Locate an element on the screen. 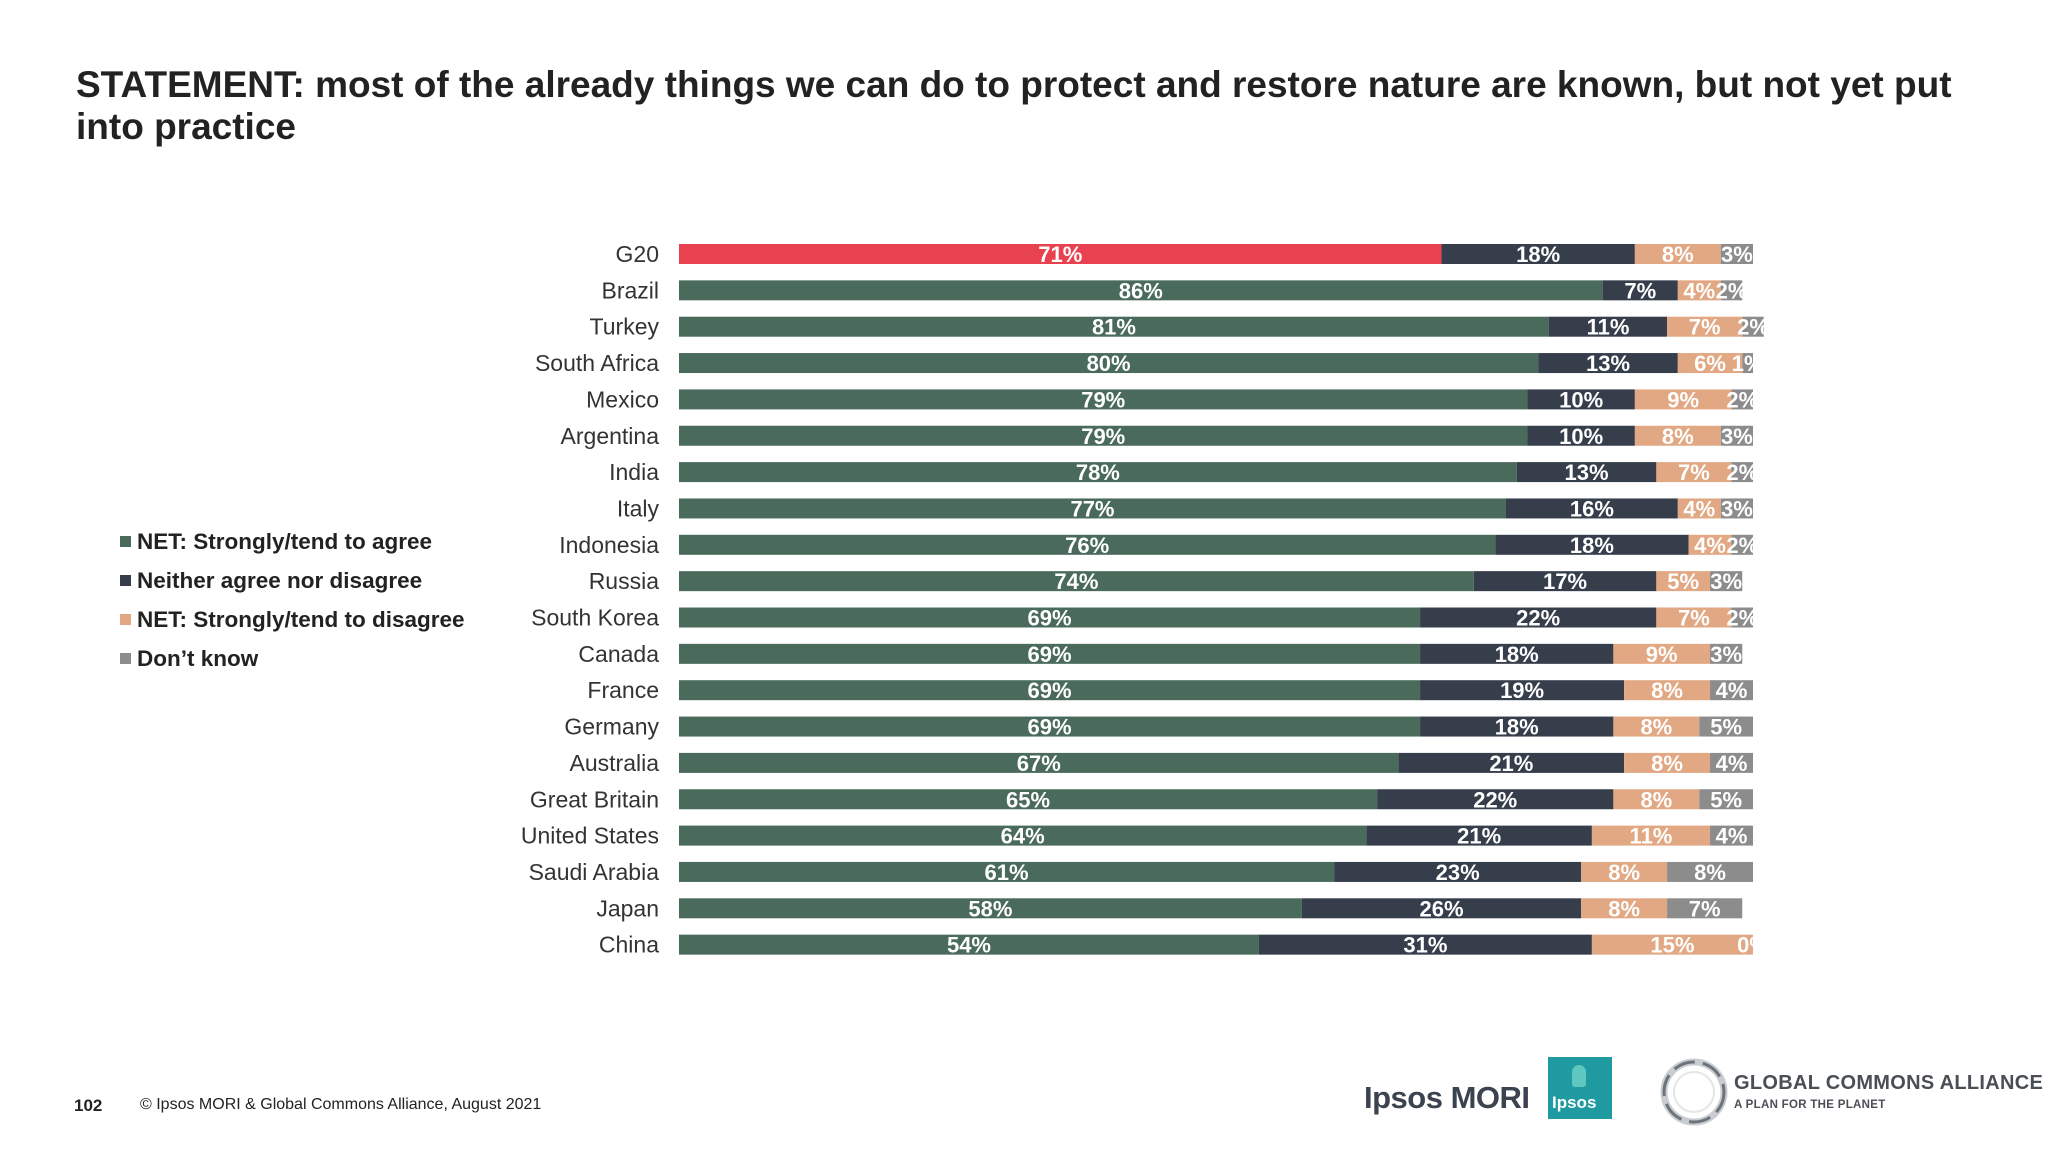  bar-segment-united-states-don-t-know is located at coordinates (1731, 835).